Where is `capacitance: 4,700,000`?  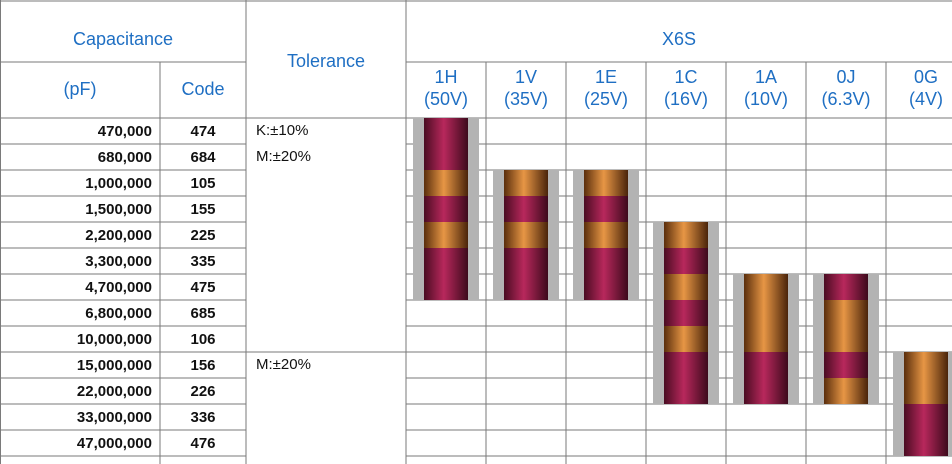 capacitance: 4,700,000 is located at coordinates (118, 287).